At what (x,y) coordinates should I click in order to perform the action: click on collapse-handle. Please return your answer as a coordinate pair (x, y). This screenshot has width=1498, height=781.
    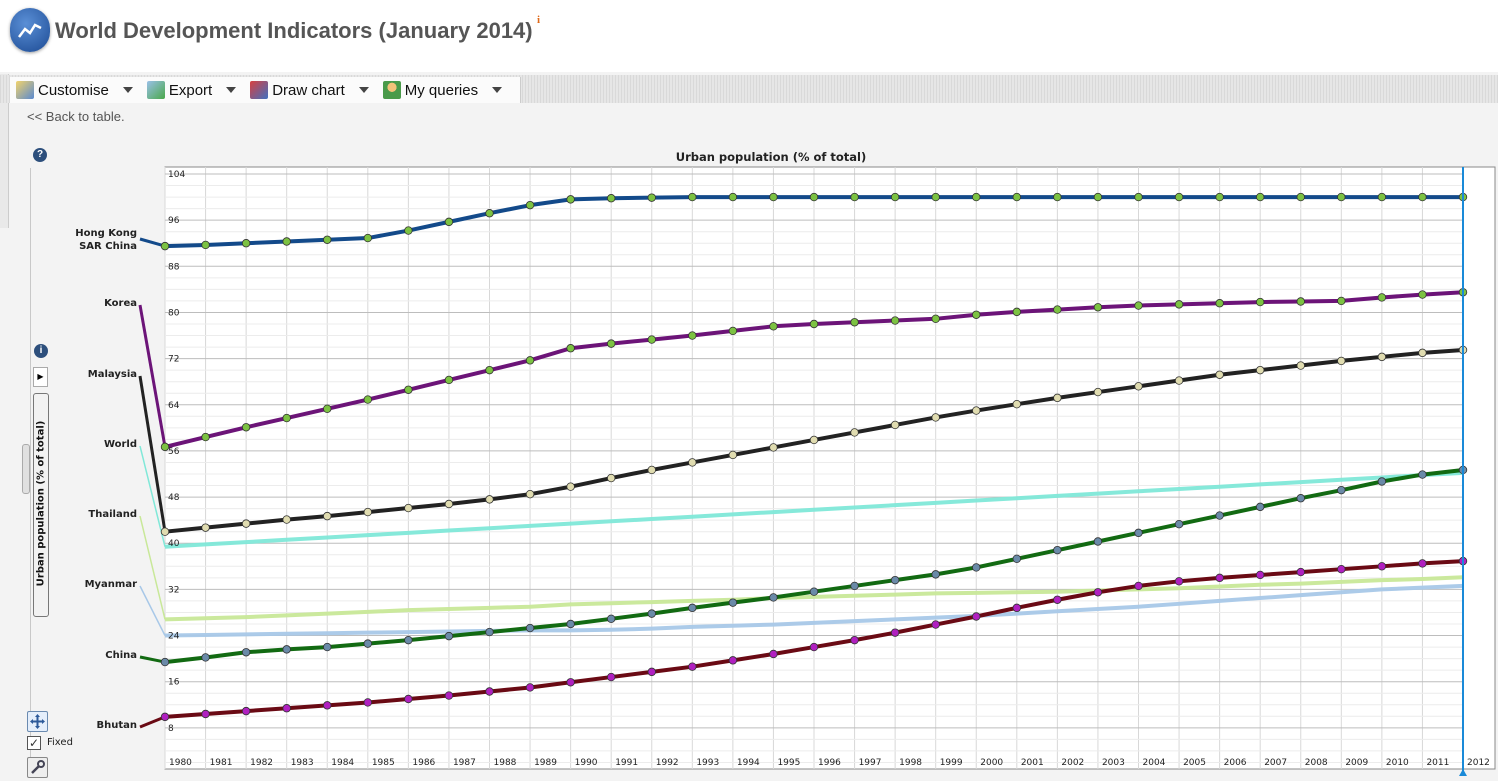
    Looking at the image, I should click on (26, 469).